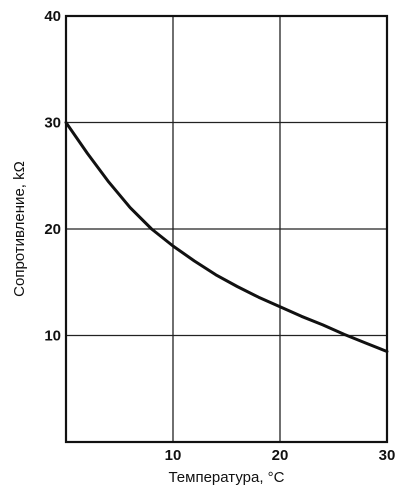  I want to click on y-tick-label-40: 40, so click(52, 16).